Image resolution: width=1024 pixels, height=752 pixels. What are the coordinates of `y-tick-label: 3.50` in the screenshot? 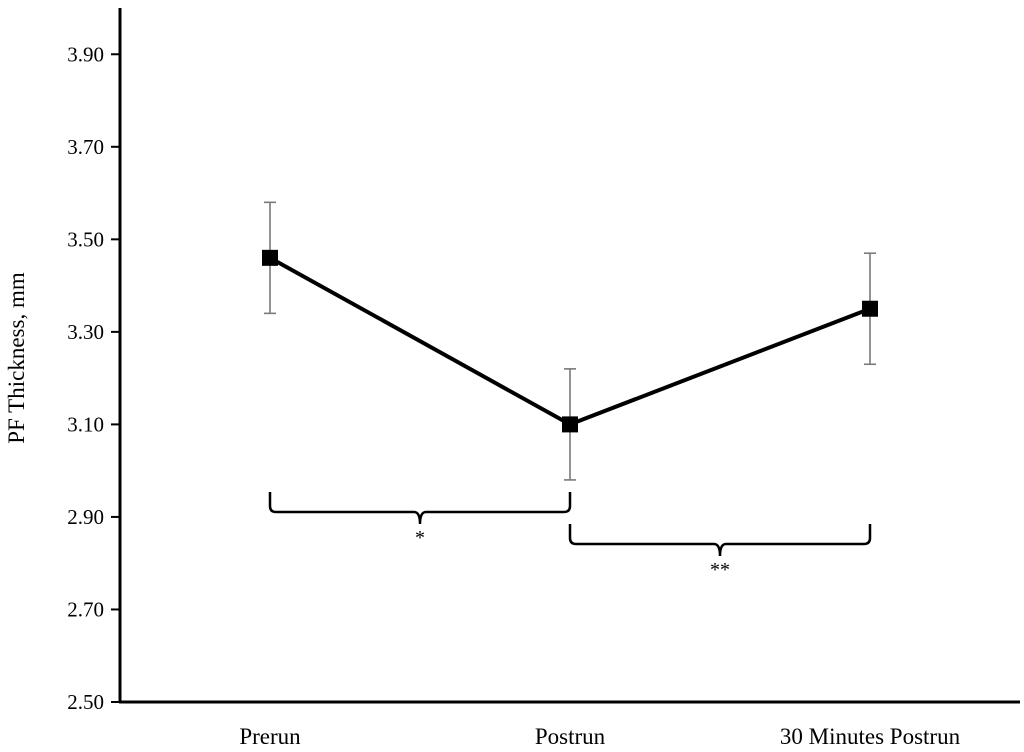 It's located at (85, 239).